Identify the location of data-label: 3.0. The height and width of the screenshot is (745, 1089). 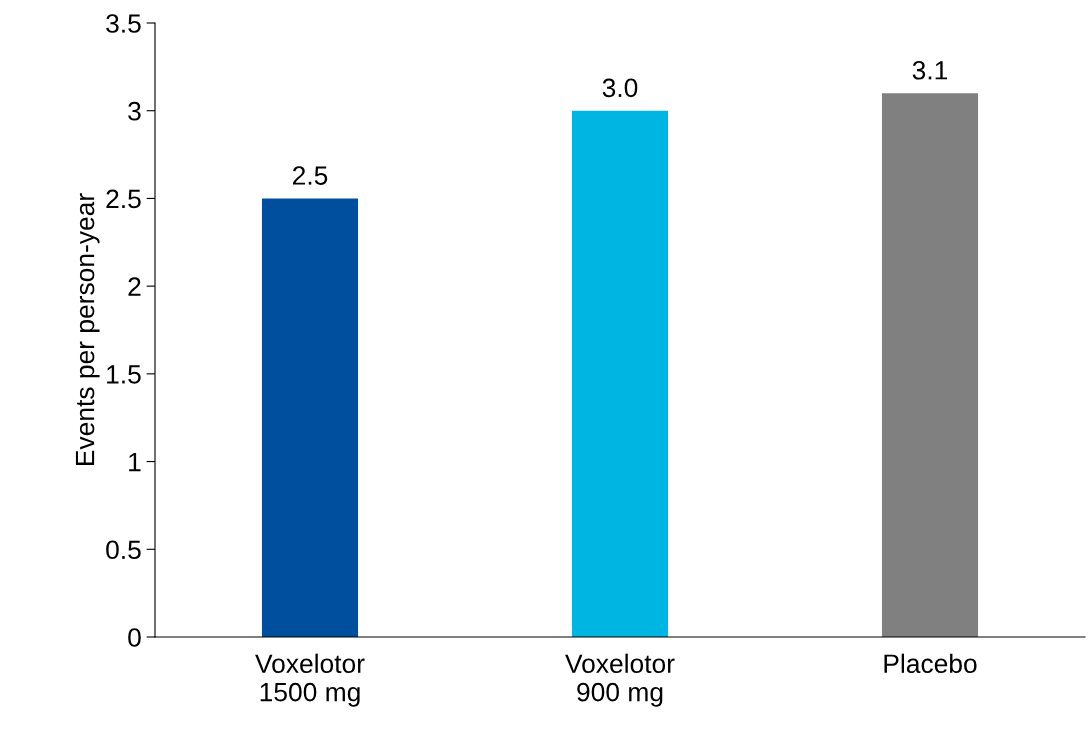
(620, 88).